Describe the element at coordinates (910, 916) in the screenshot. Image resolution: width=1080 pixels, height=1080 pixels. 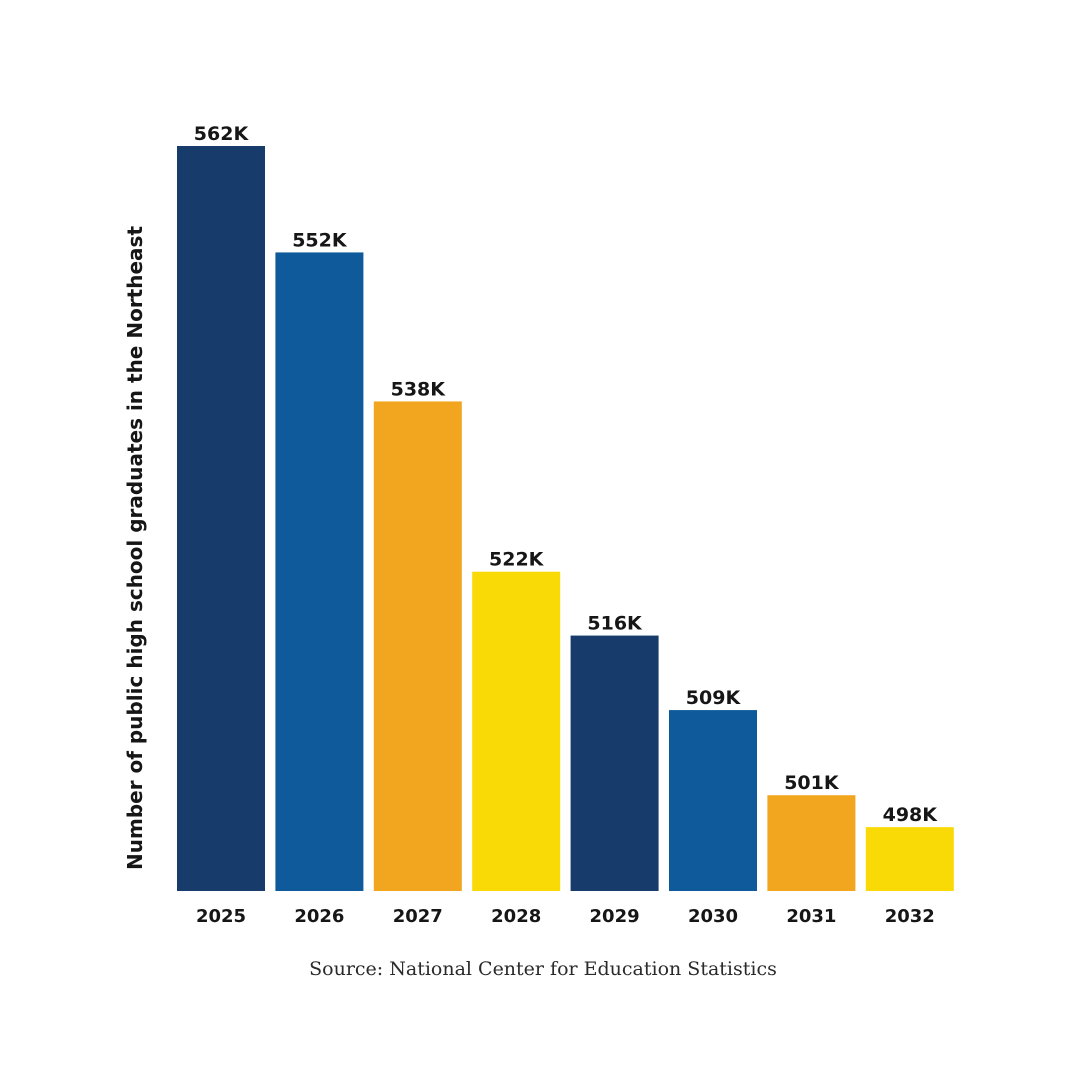
I see `x-tick-label: 2032` at that location.